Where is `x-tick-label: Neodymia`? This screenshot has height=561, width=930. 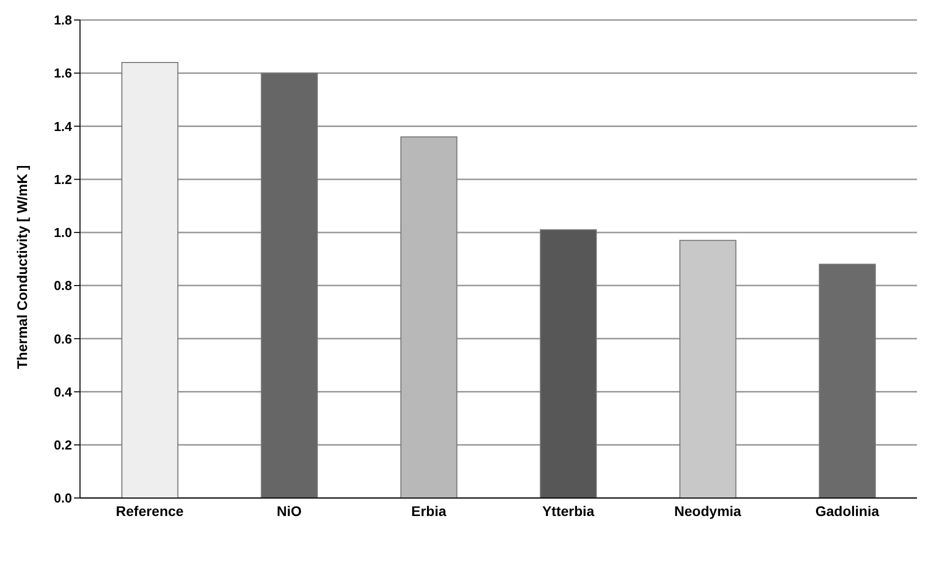 x-tick-label: Neodymia is located at coordinates (708, 510).